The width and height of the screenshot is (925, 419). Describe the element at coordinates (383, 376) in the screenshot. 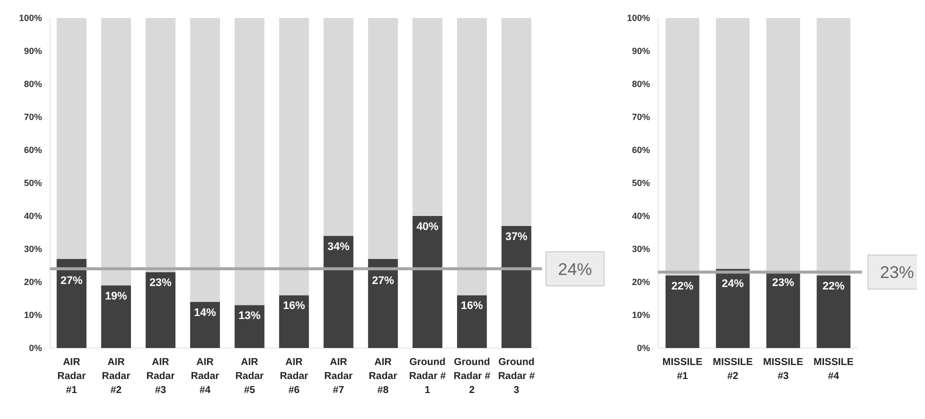

I see `x-tick-label: AIR Radar #8` at that location.